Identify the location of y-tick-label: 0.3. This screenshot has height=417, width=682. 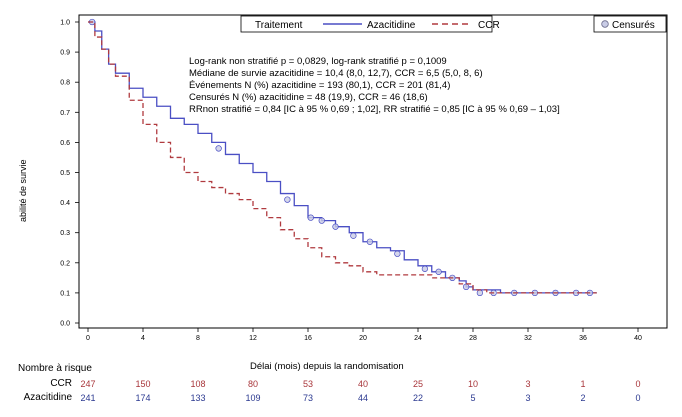
(65, 233).